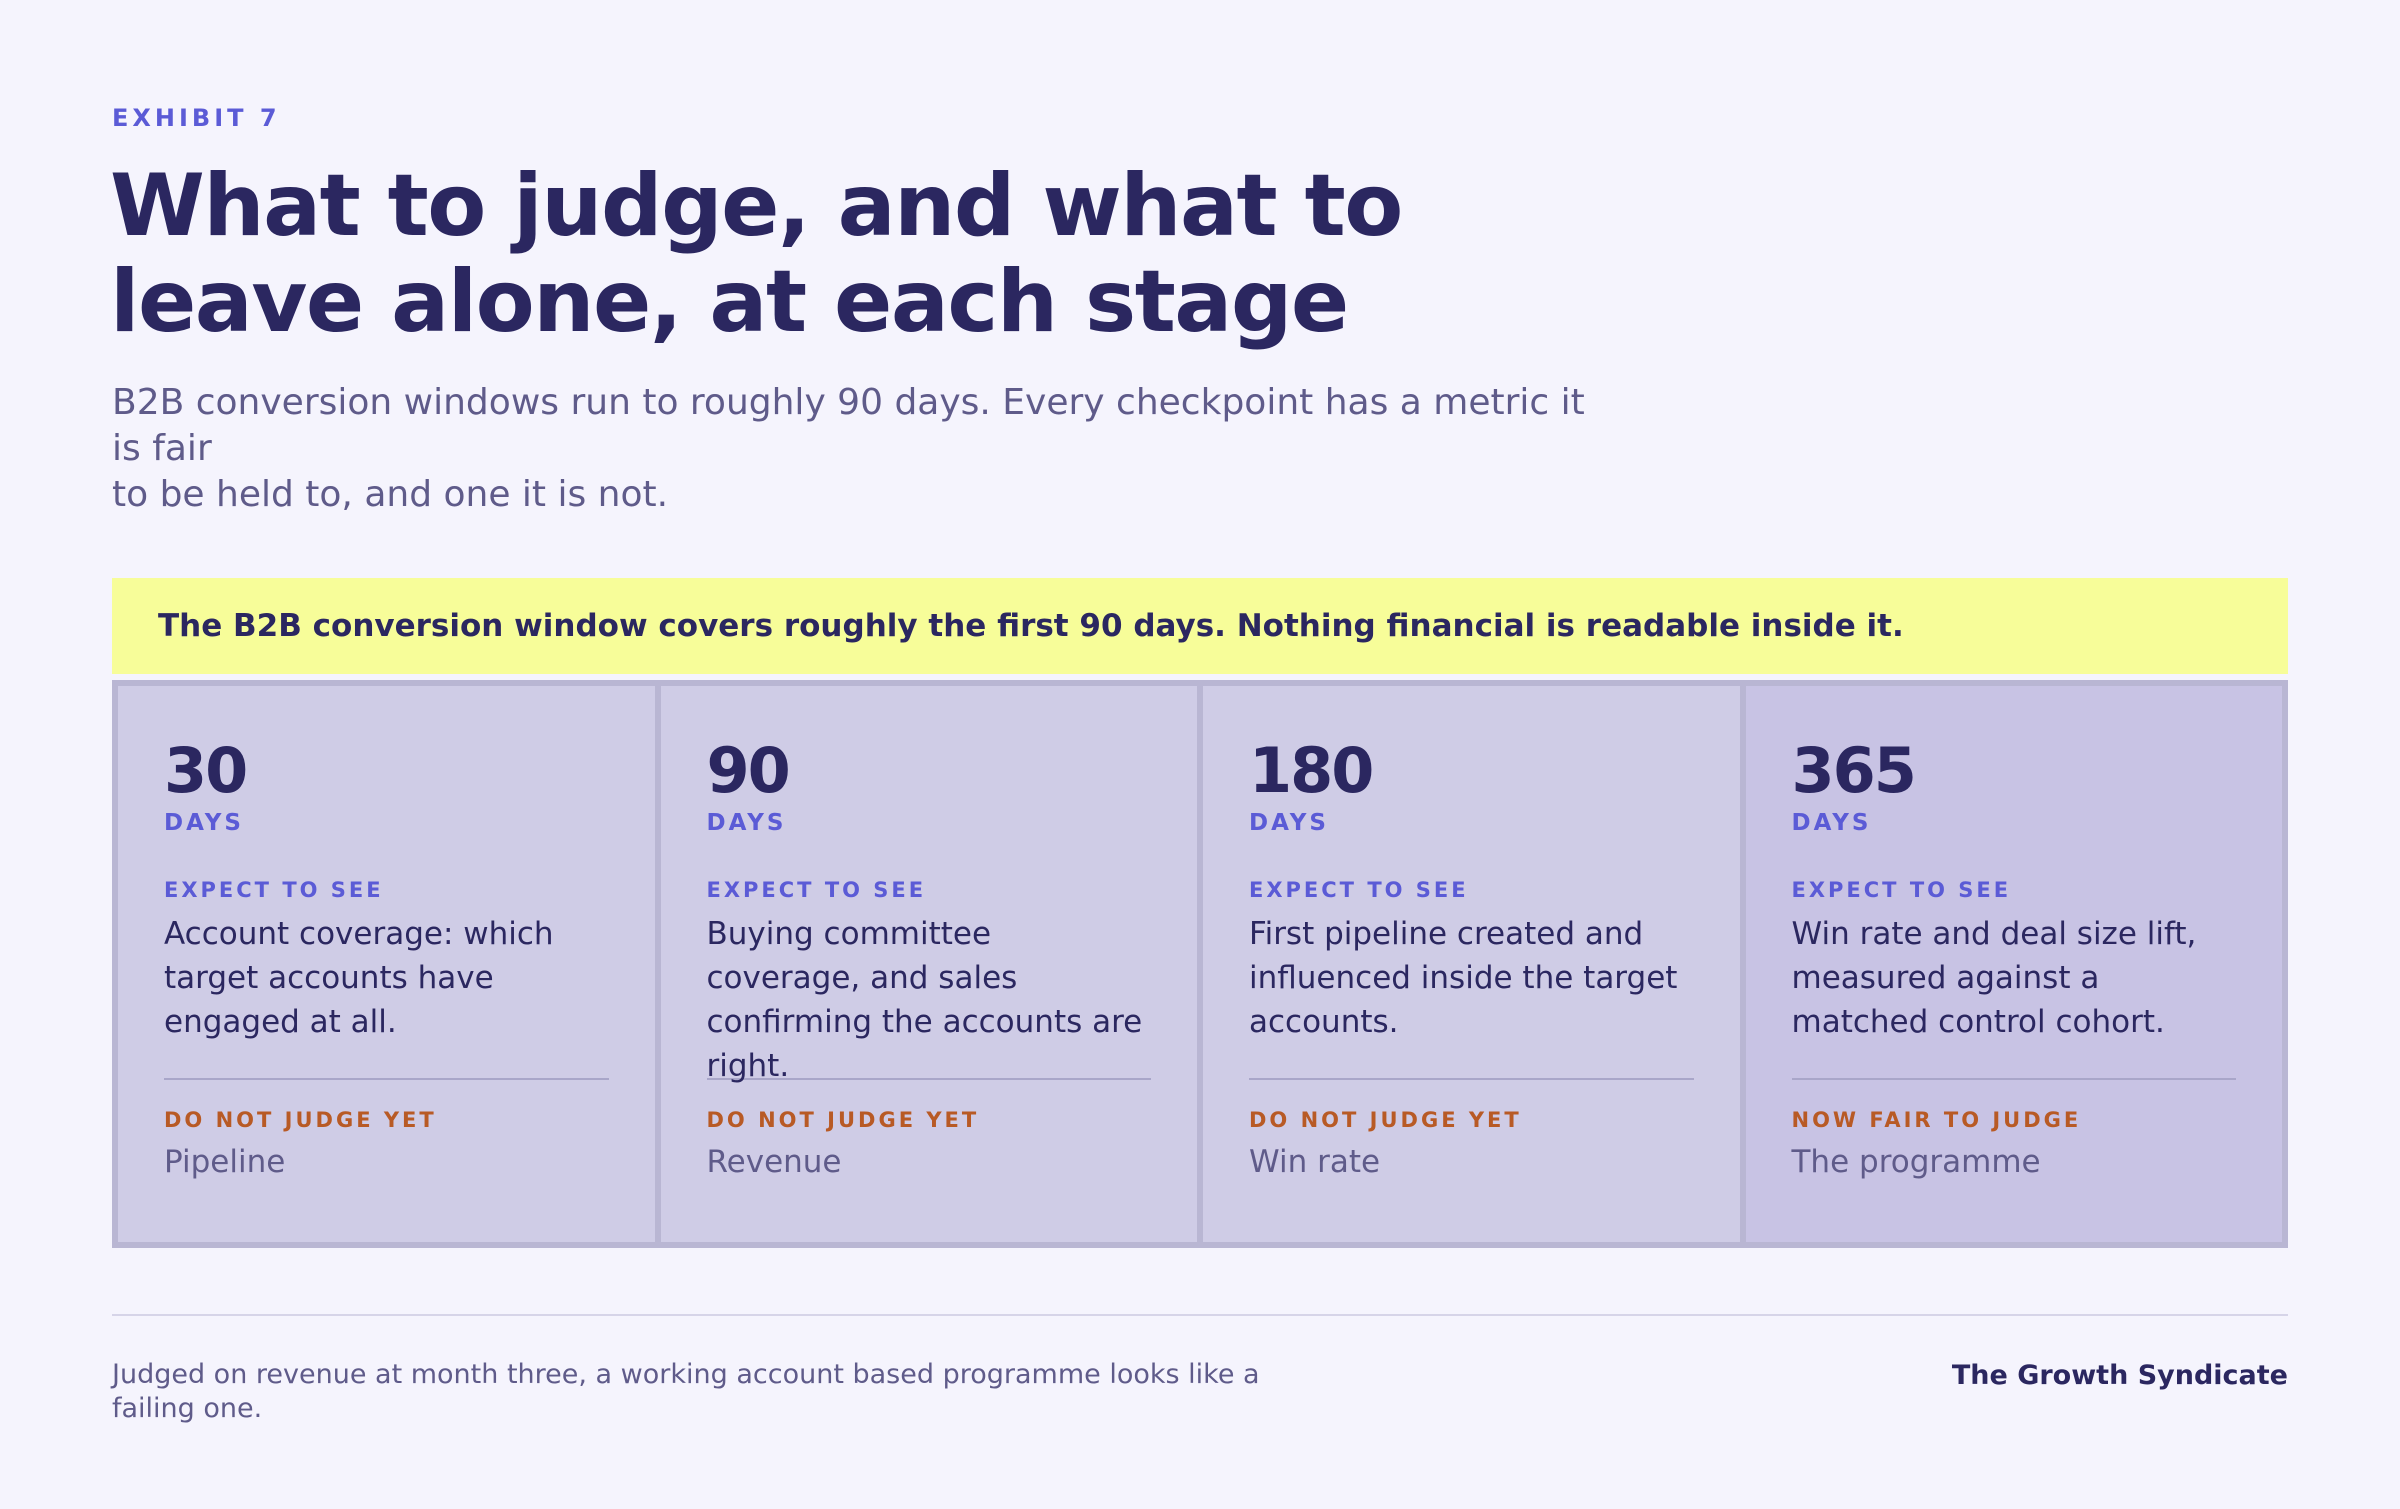  I want to click on stage-number: 90, so click(748, 770).